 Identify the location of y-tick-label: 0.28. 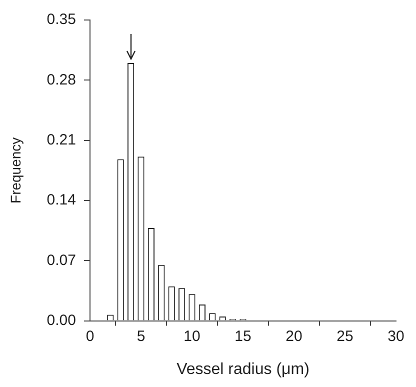
(61, 79).